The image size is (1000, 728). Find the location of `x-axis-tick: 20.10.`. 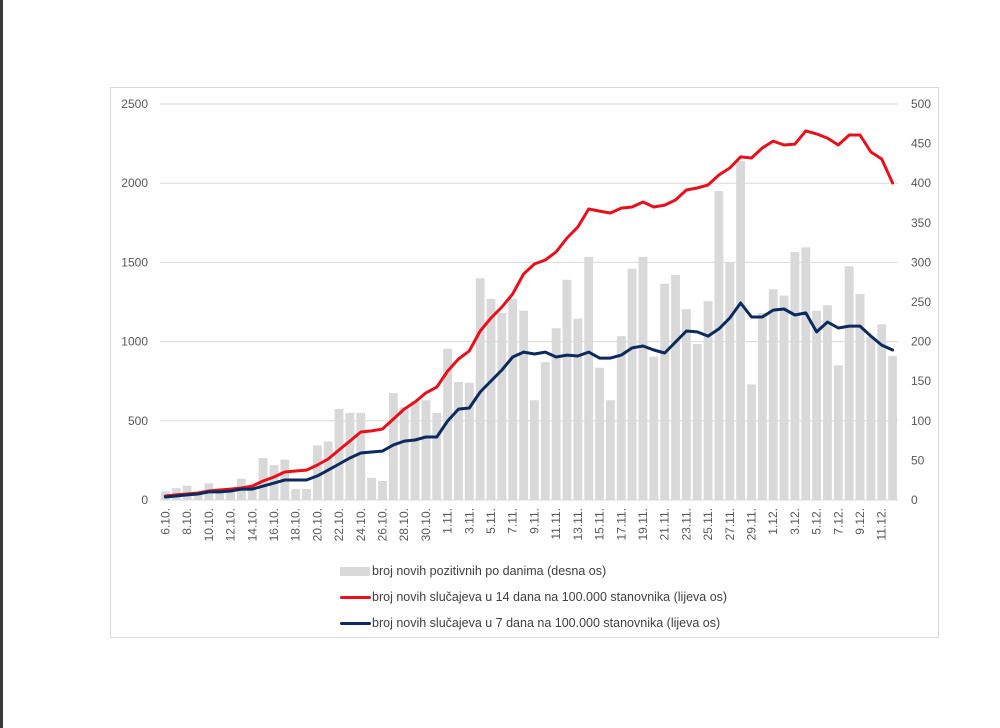

x-axis-tick: 20.10. is located at coordinates (317, 524).